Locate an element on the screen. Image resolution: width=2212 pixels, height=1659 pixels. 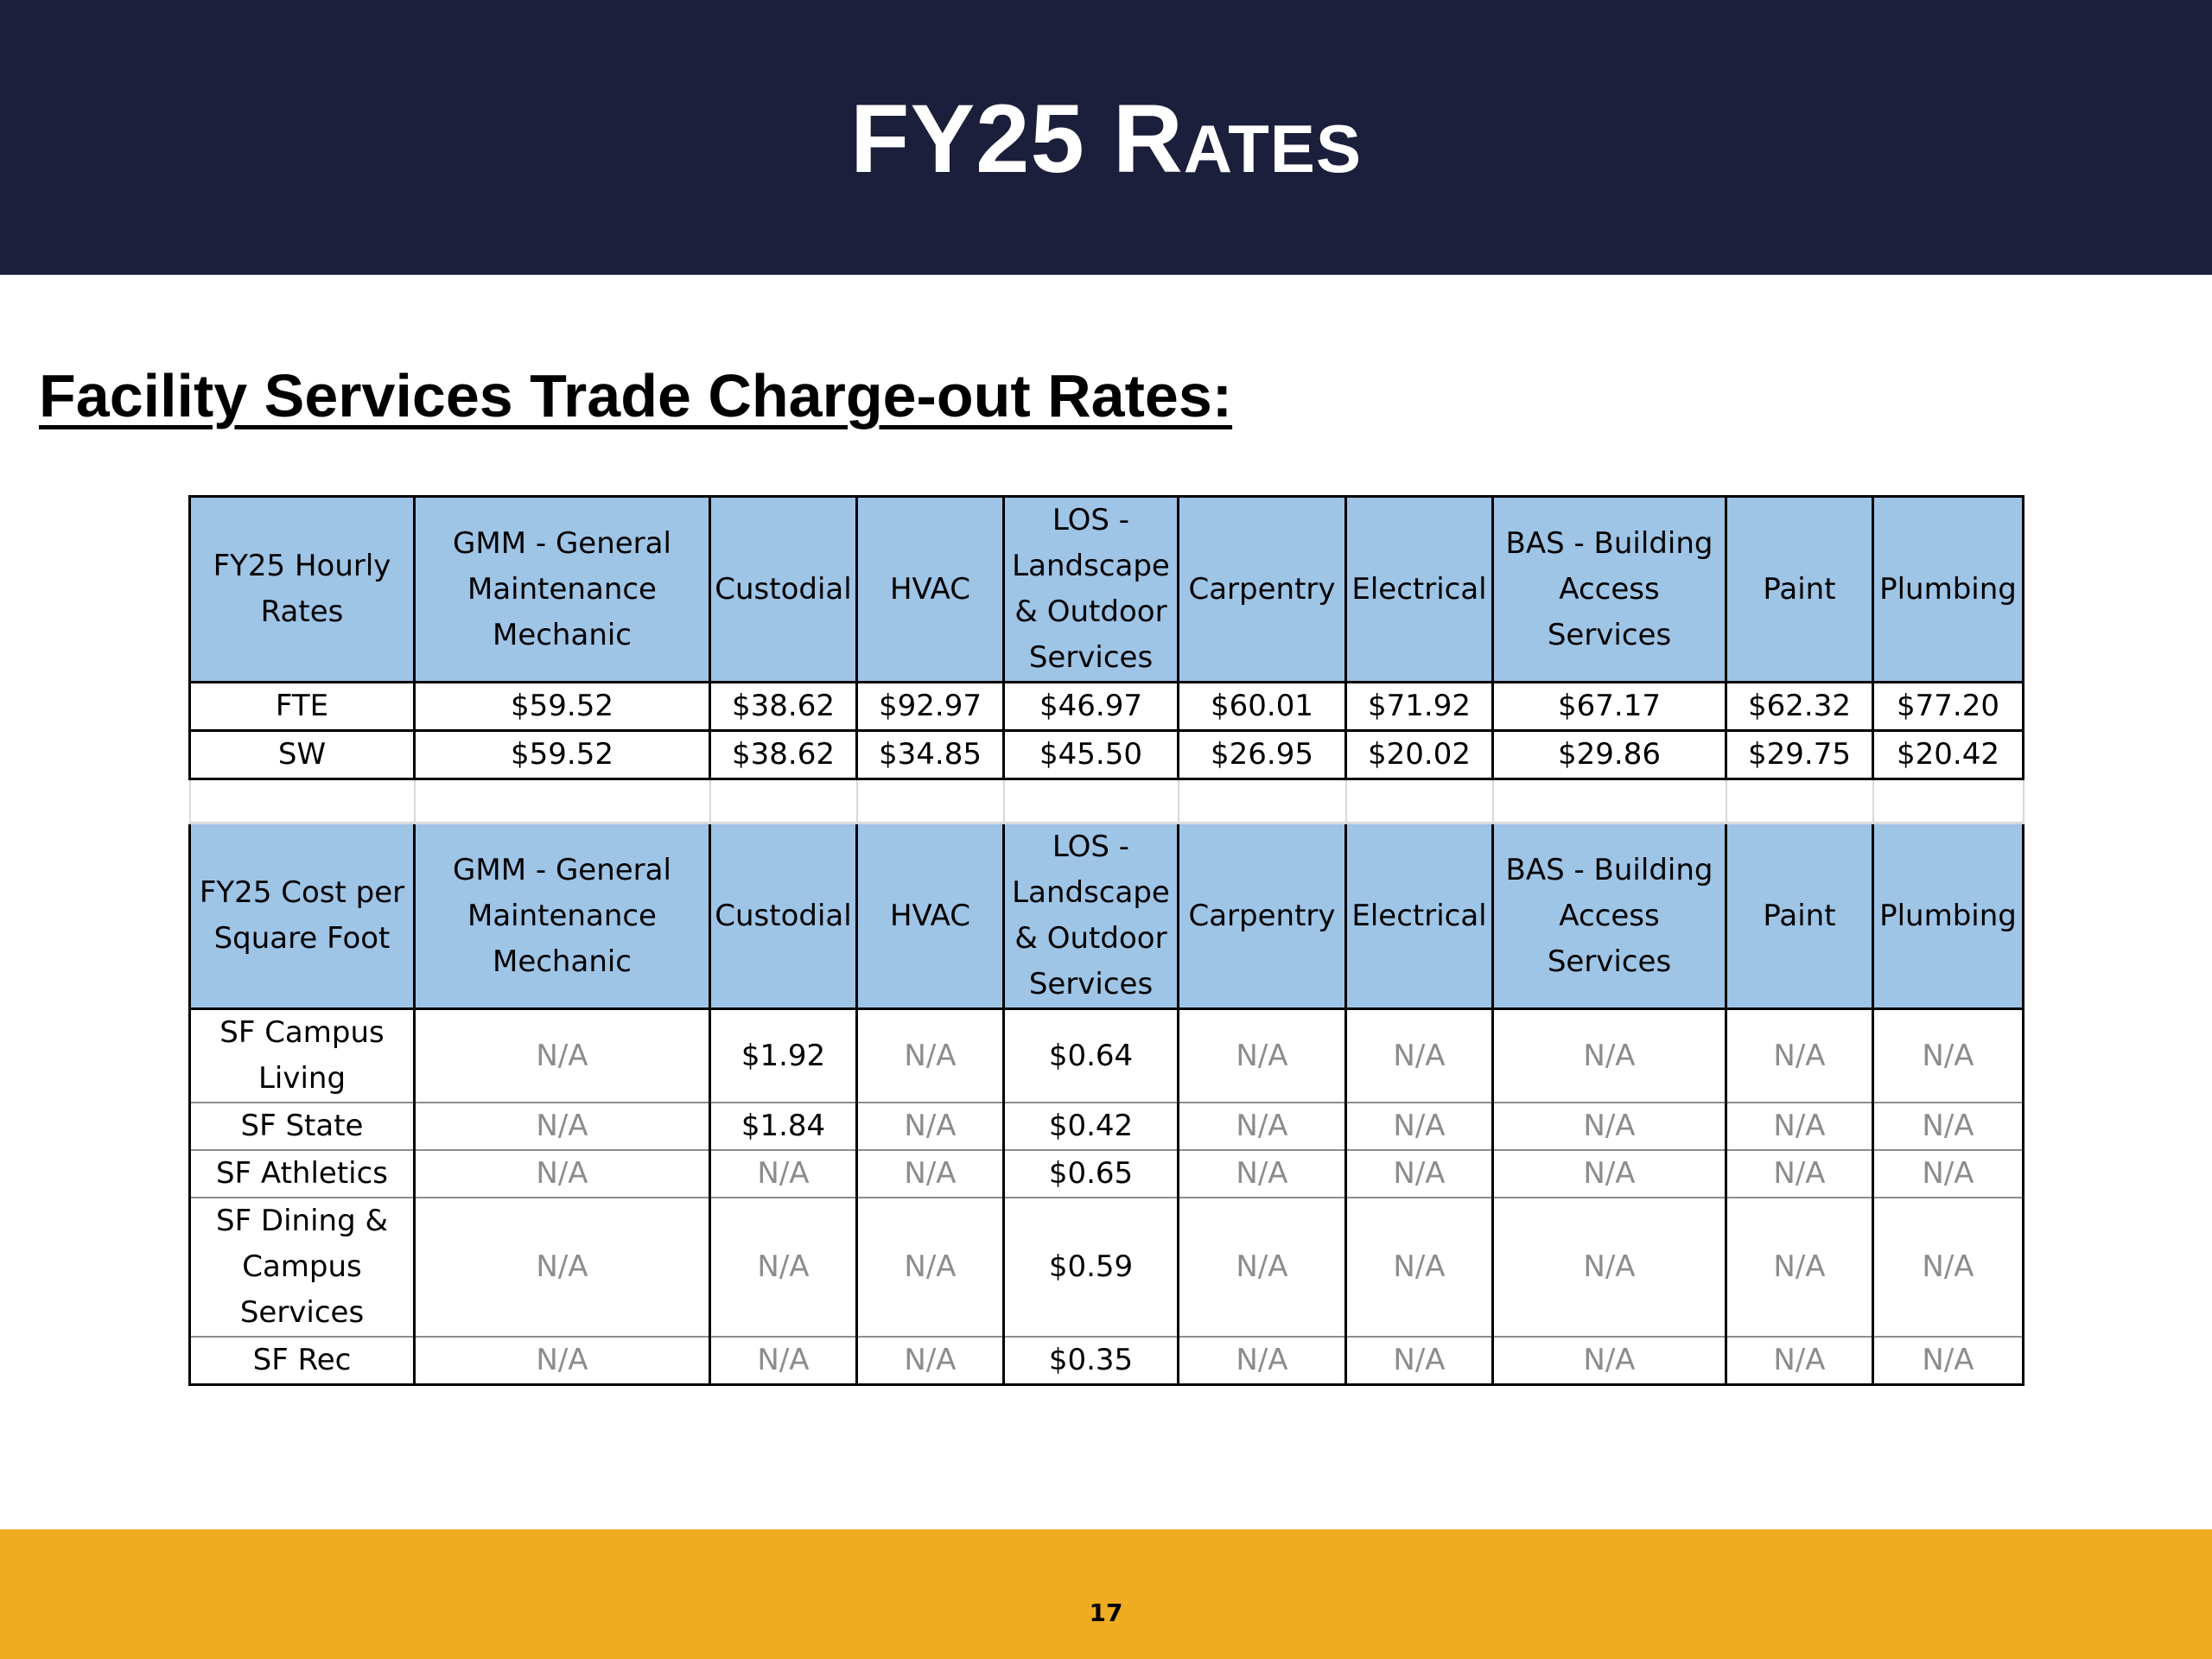
row-label: SF State is located at coordinates (302, 1126).